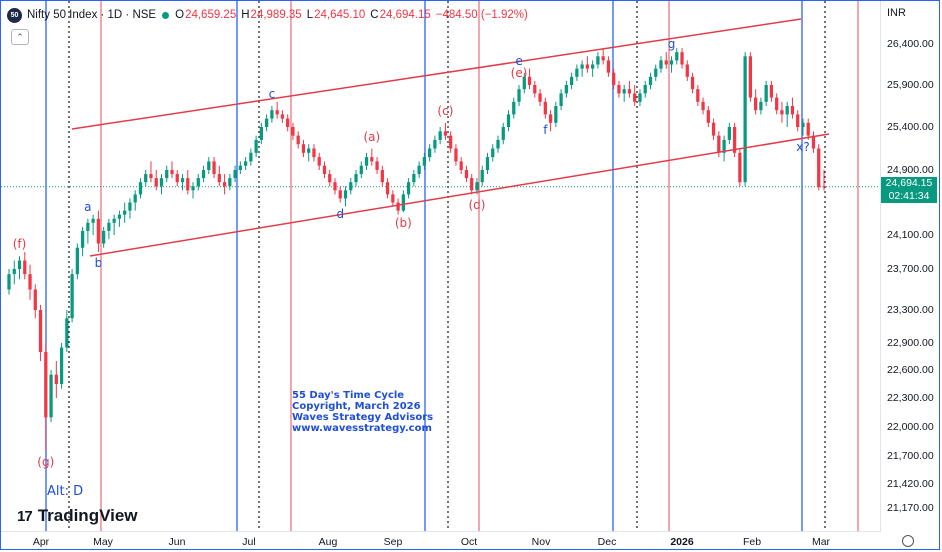 This screenshot has height=552, width=942. Describe the element at coordinates (88, 206) in the screenshot. I see `wave-label: a` at that location.